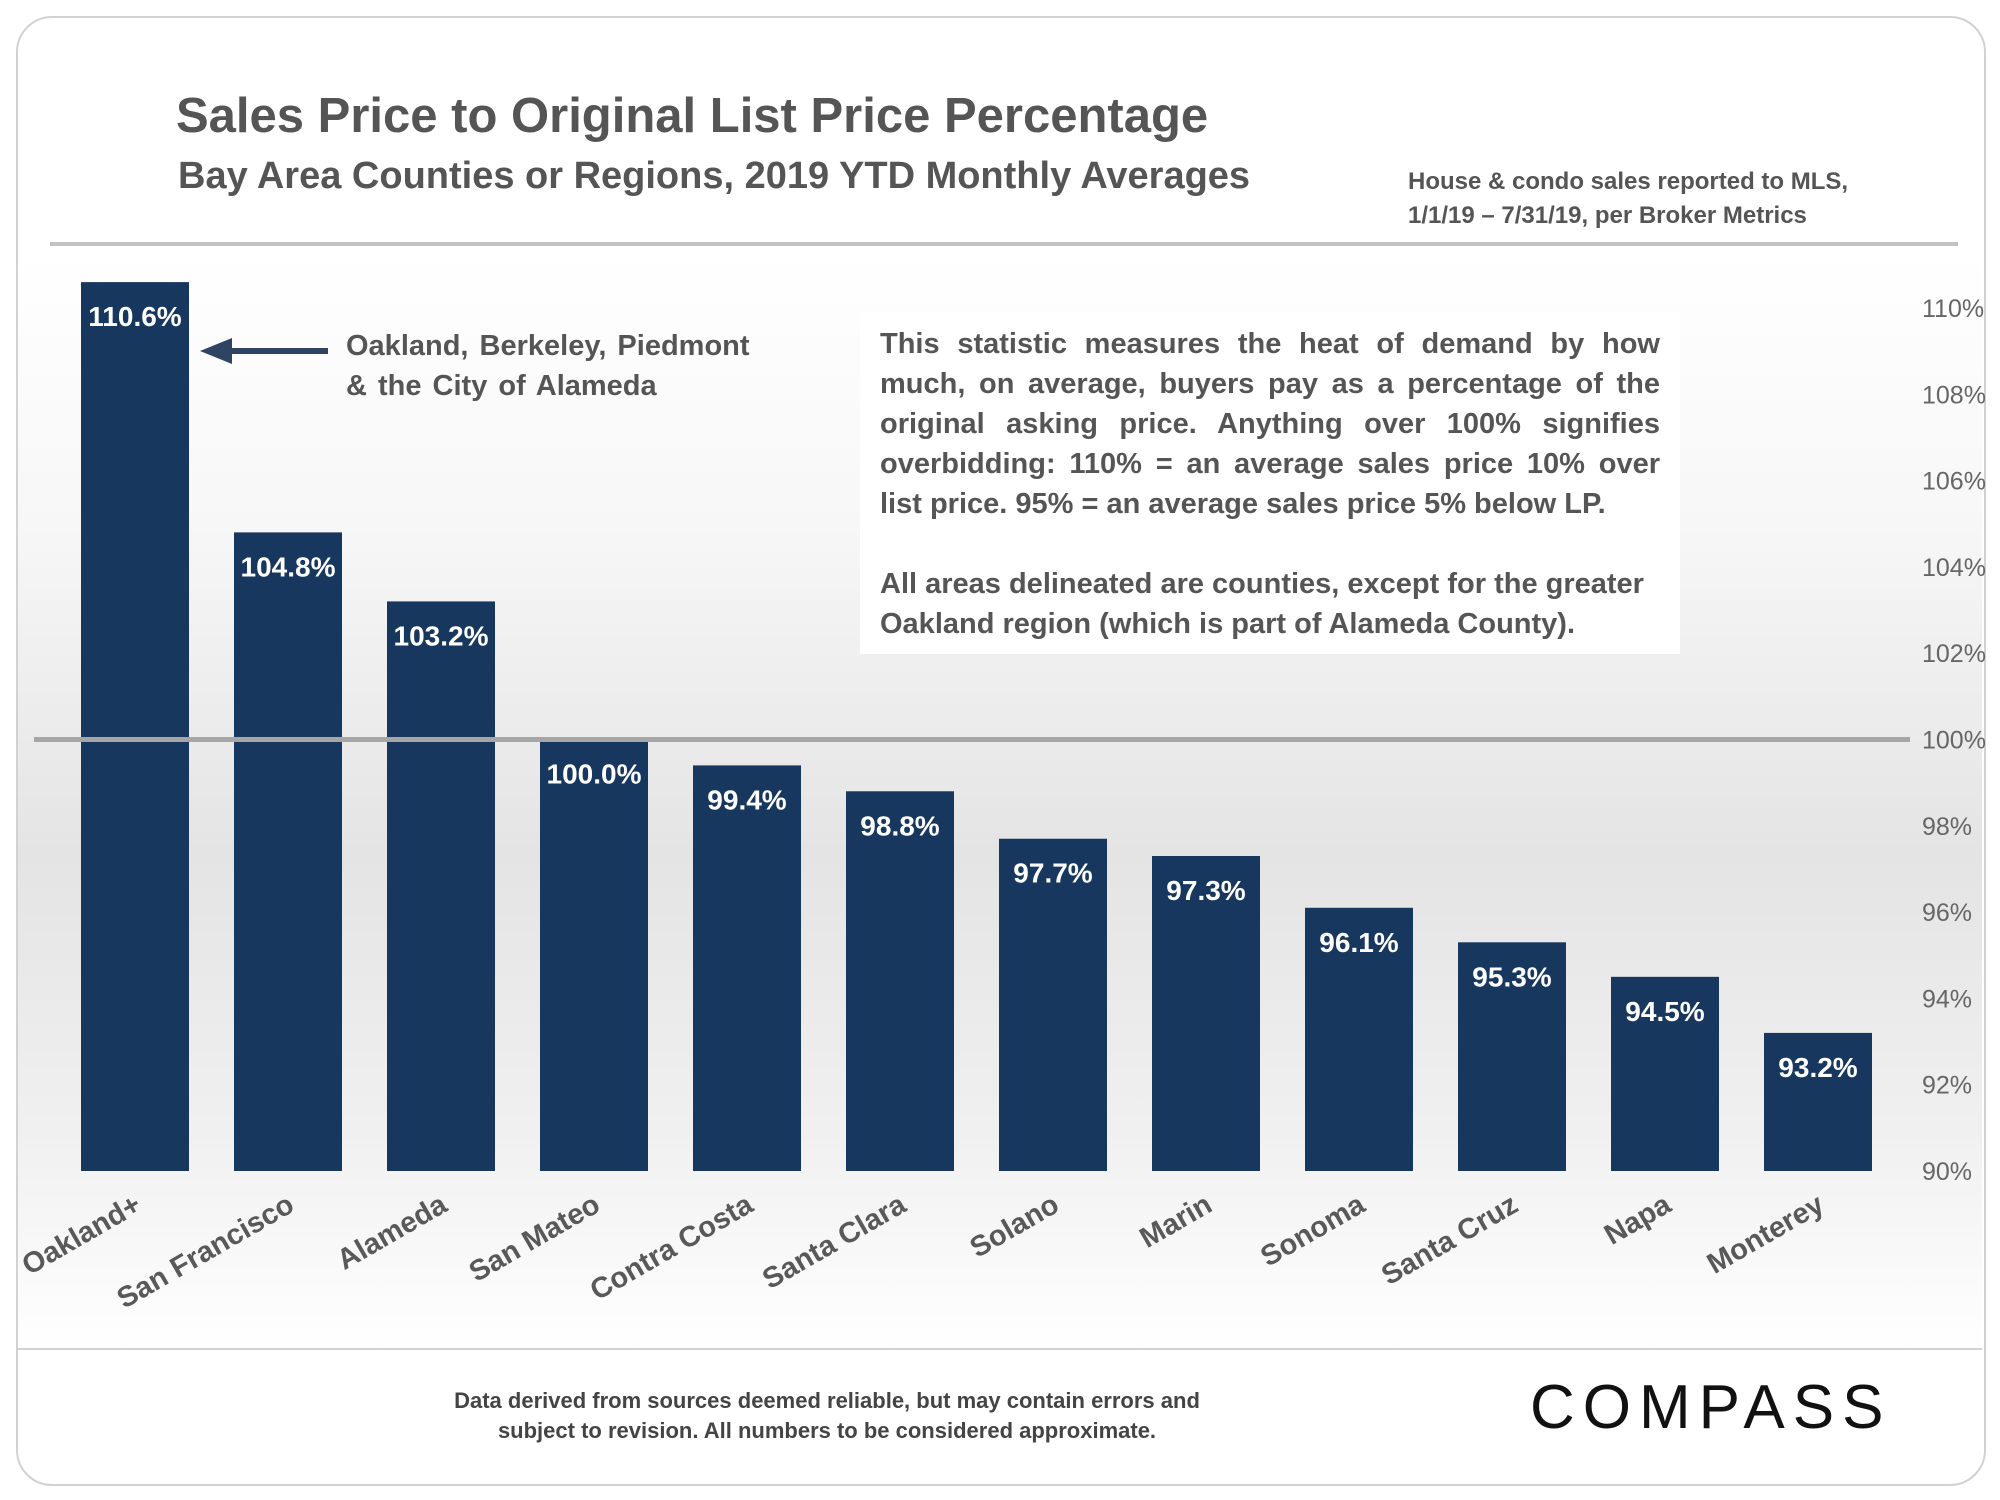 The width and height of the screenshot is (2000, 1500). I want to click on y-tick-label-110: 110%, so click(1953, 309).